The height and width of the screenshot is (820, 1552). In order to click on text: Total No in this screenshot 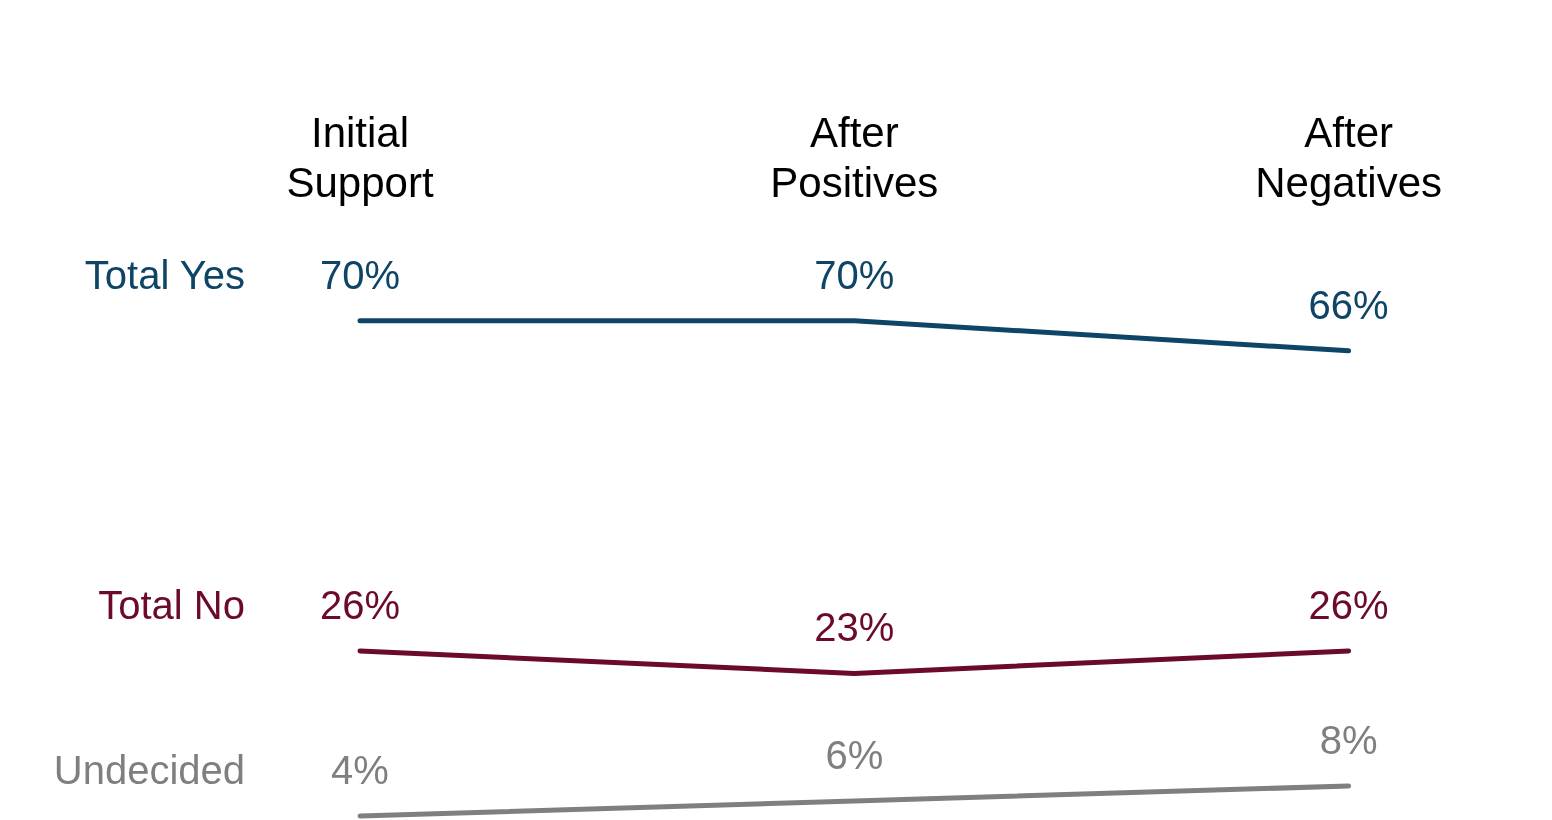, I will do `click(171, 604)`.